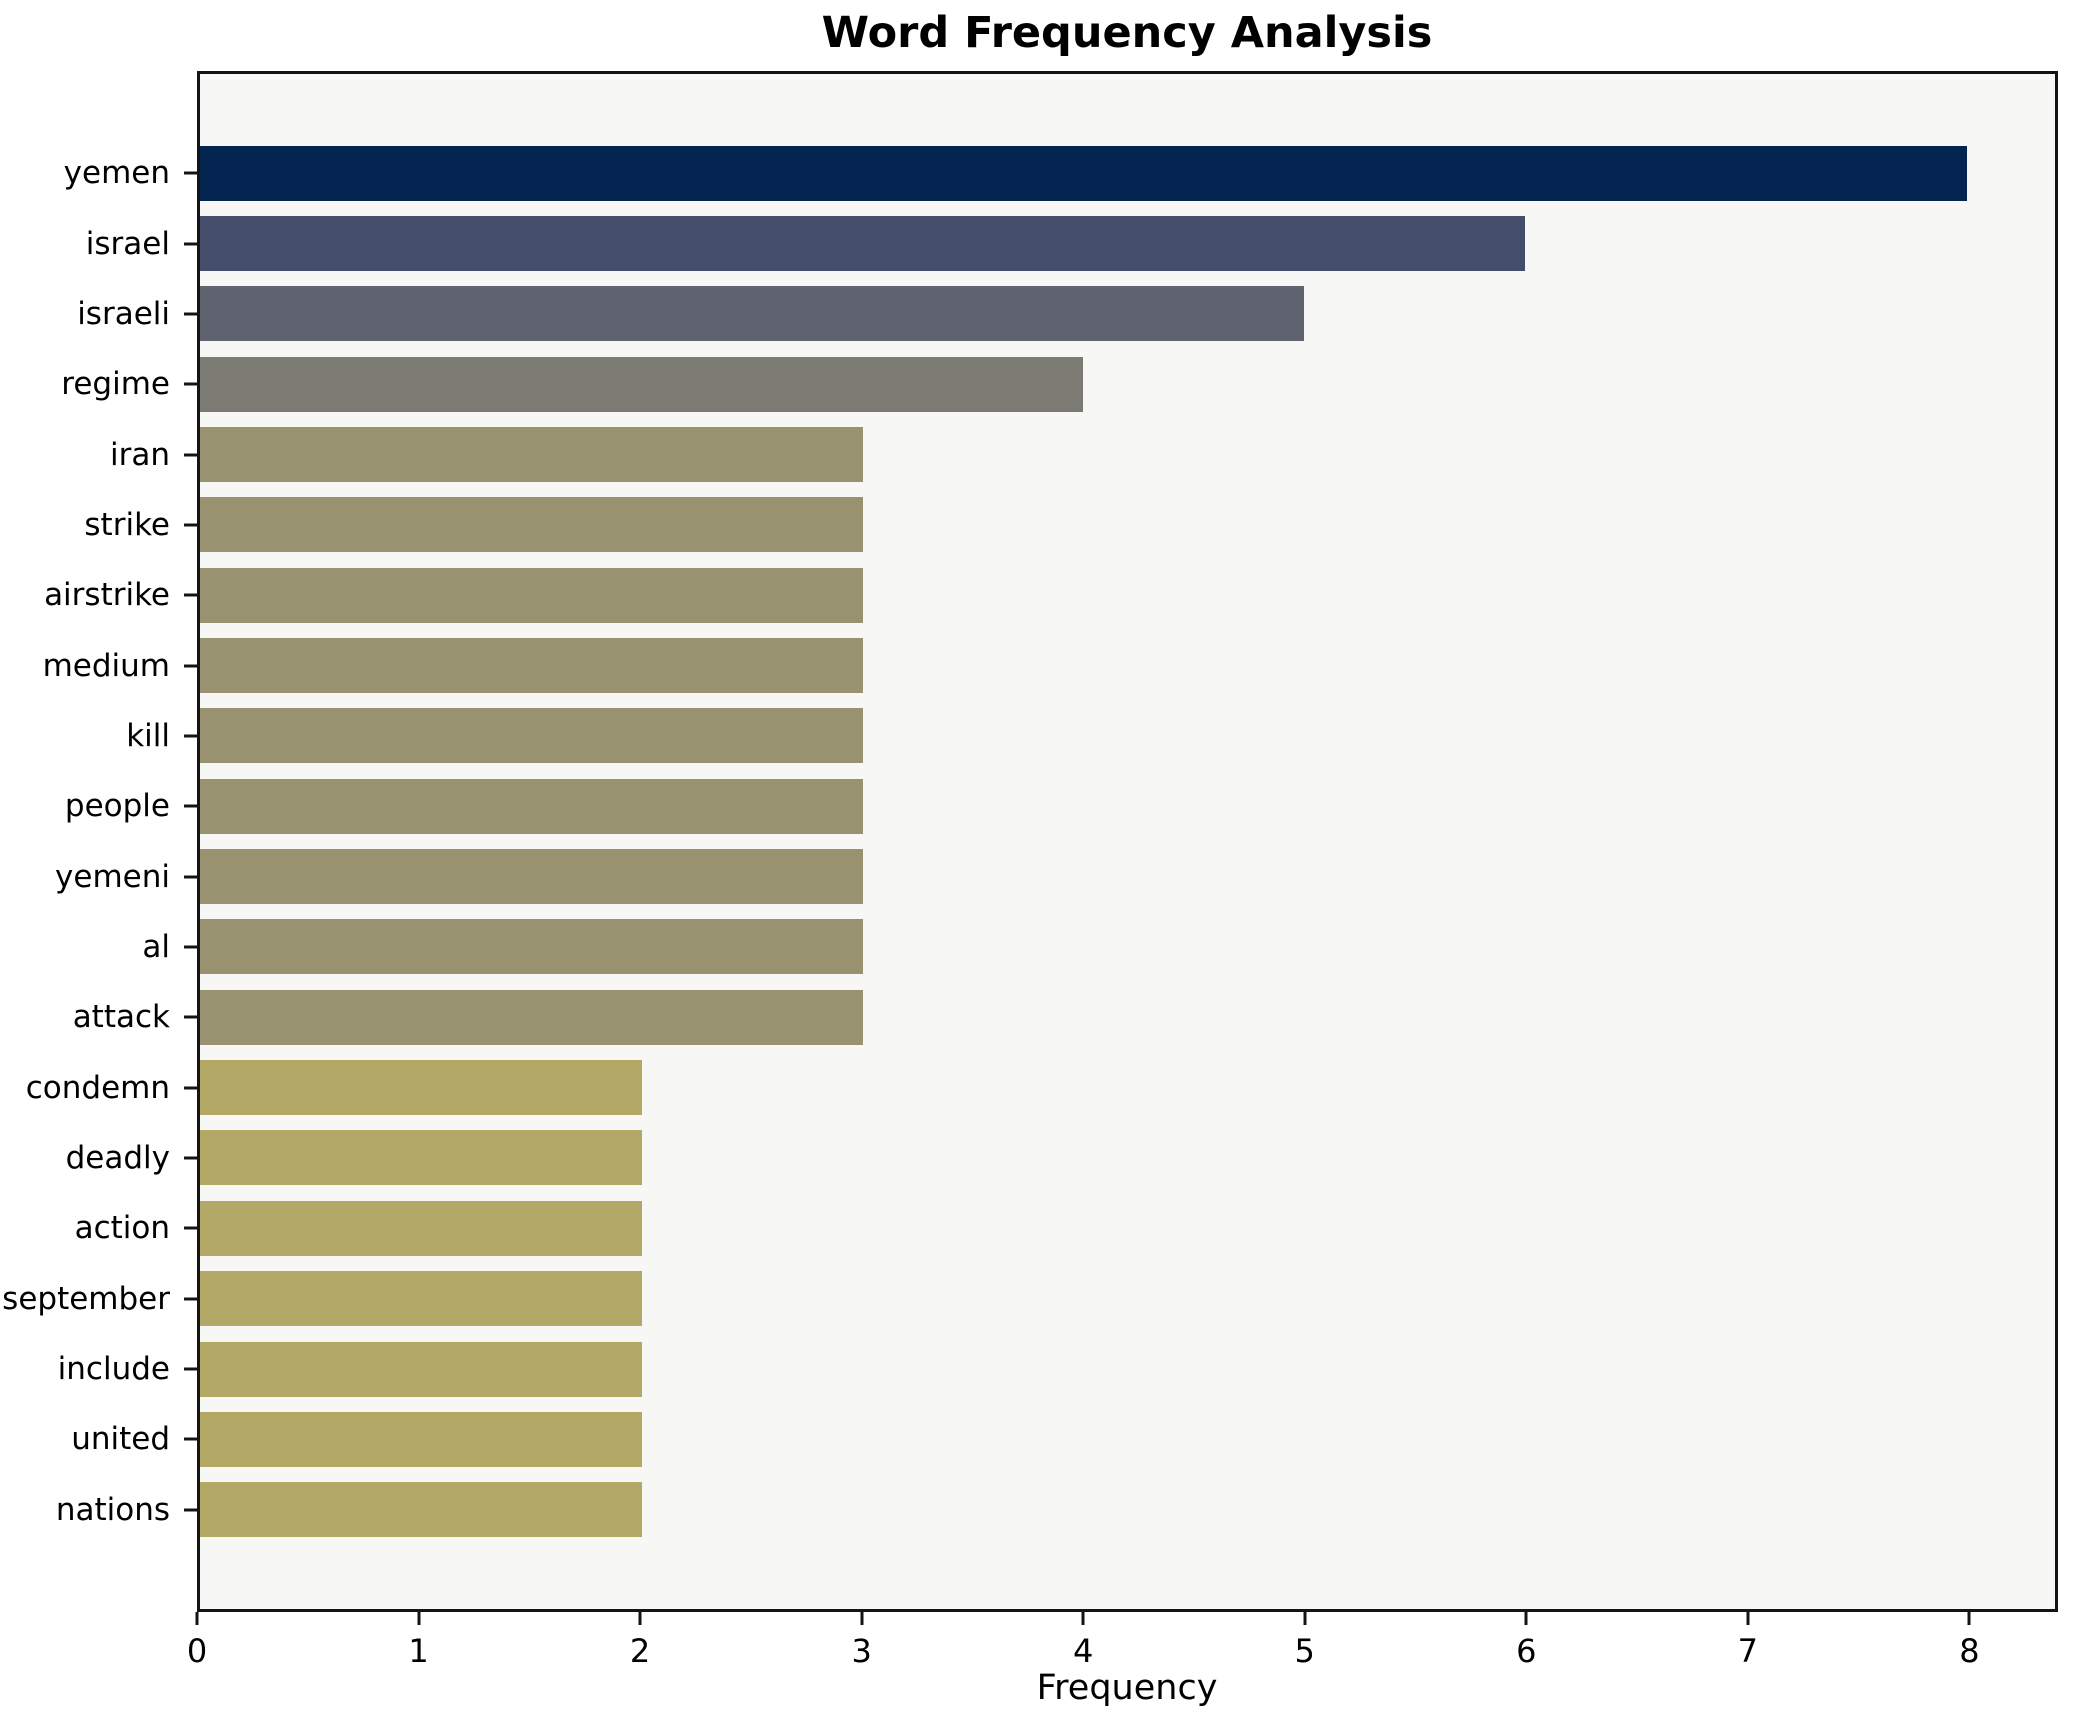  Describe the element at coordinates (1098, 947) in the screenshot. I see `bar-row: al` at that location.